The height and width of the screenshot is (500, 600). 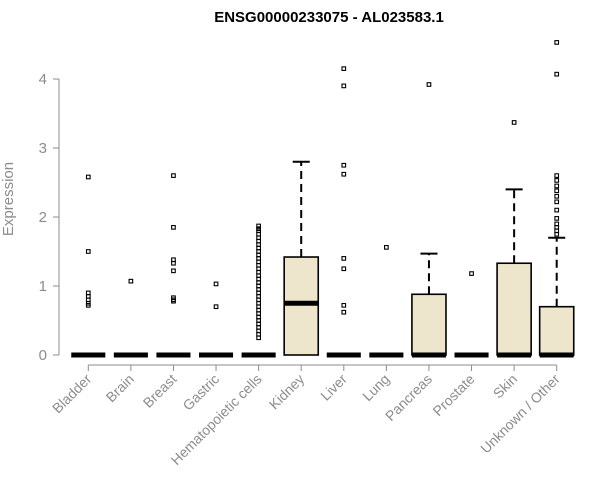 I want to click on box-hematopoietic-cells, so click(x=258, y=290).